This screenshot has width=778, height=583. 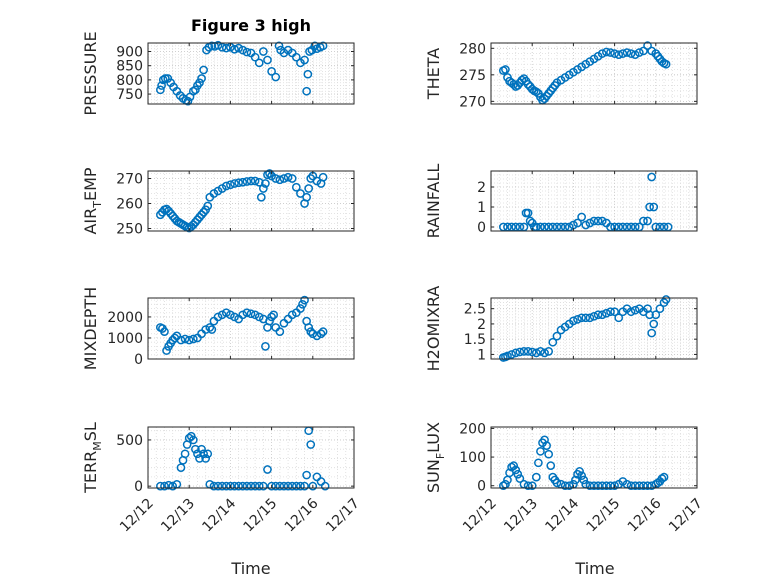 What do you see at coordinates (129, 441) in the screenshot?
I see `y-tick-label: 500` at bounding box center [129, 441].